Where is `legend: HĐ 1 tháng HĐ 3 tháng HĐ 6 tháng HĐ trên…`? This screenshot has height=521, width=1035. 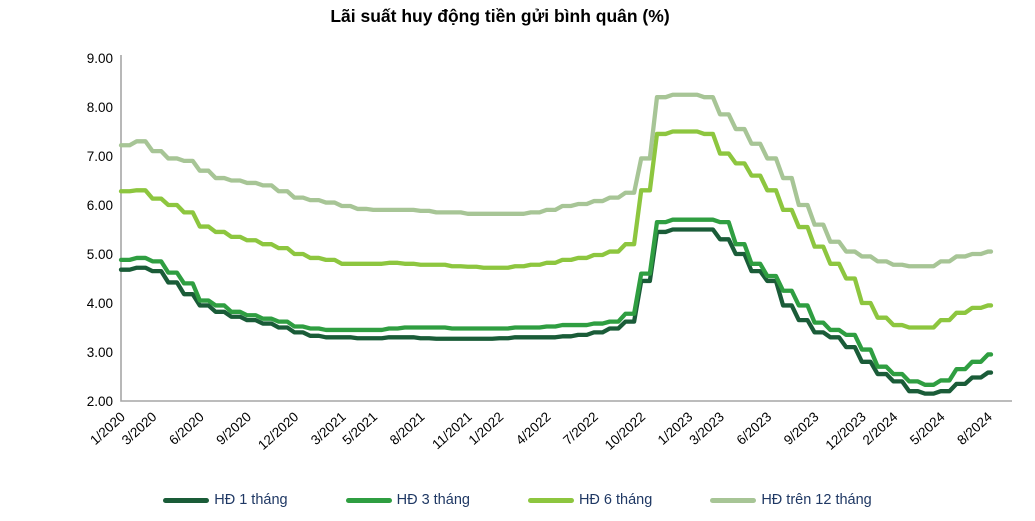 legend: HĐ 1 tháng HĐ 3 tháng HĐ 6 tháng HĐ trên… is located at coordinates (517, 500).